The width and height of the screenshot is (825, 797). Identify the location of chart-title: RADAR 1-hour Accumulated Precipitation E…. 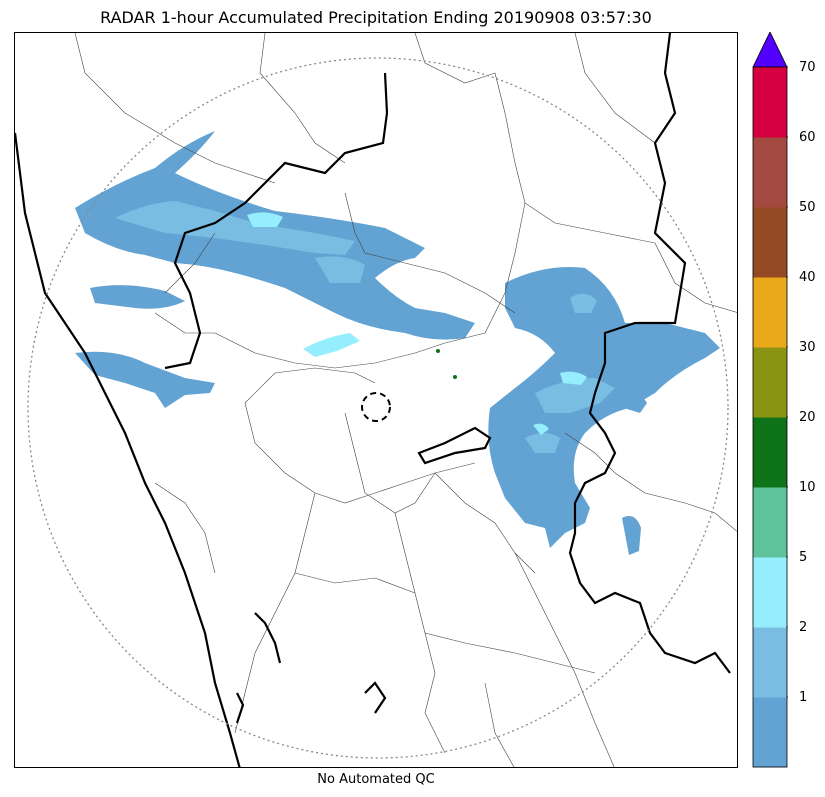
(376, 17).